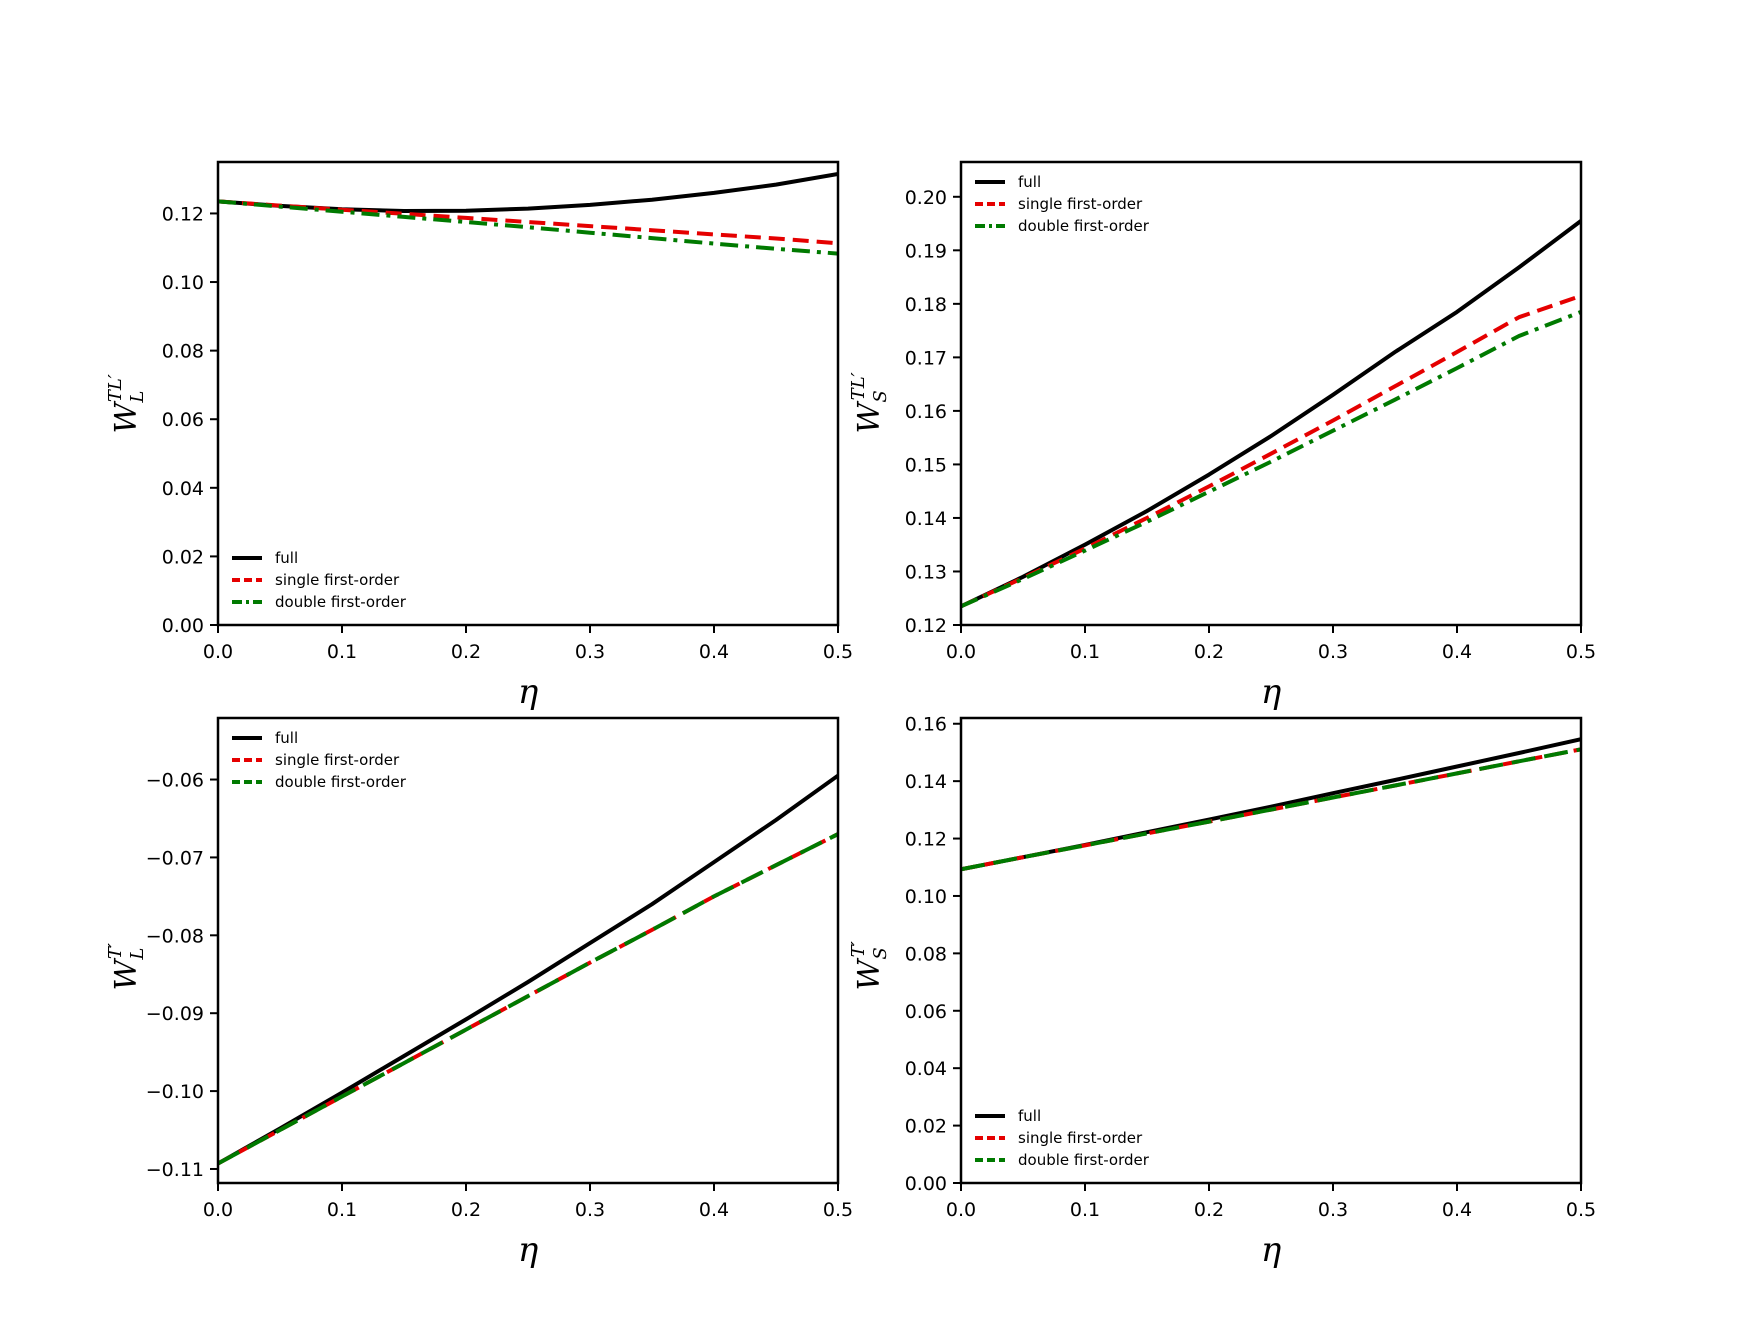  Describe the element at coordinates (926, 251) in the screenshot. I see `y-tick-label: 0.19` at that location.